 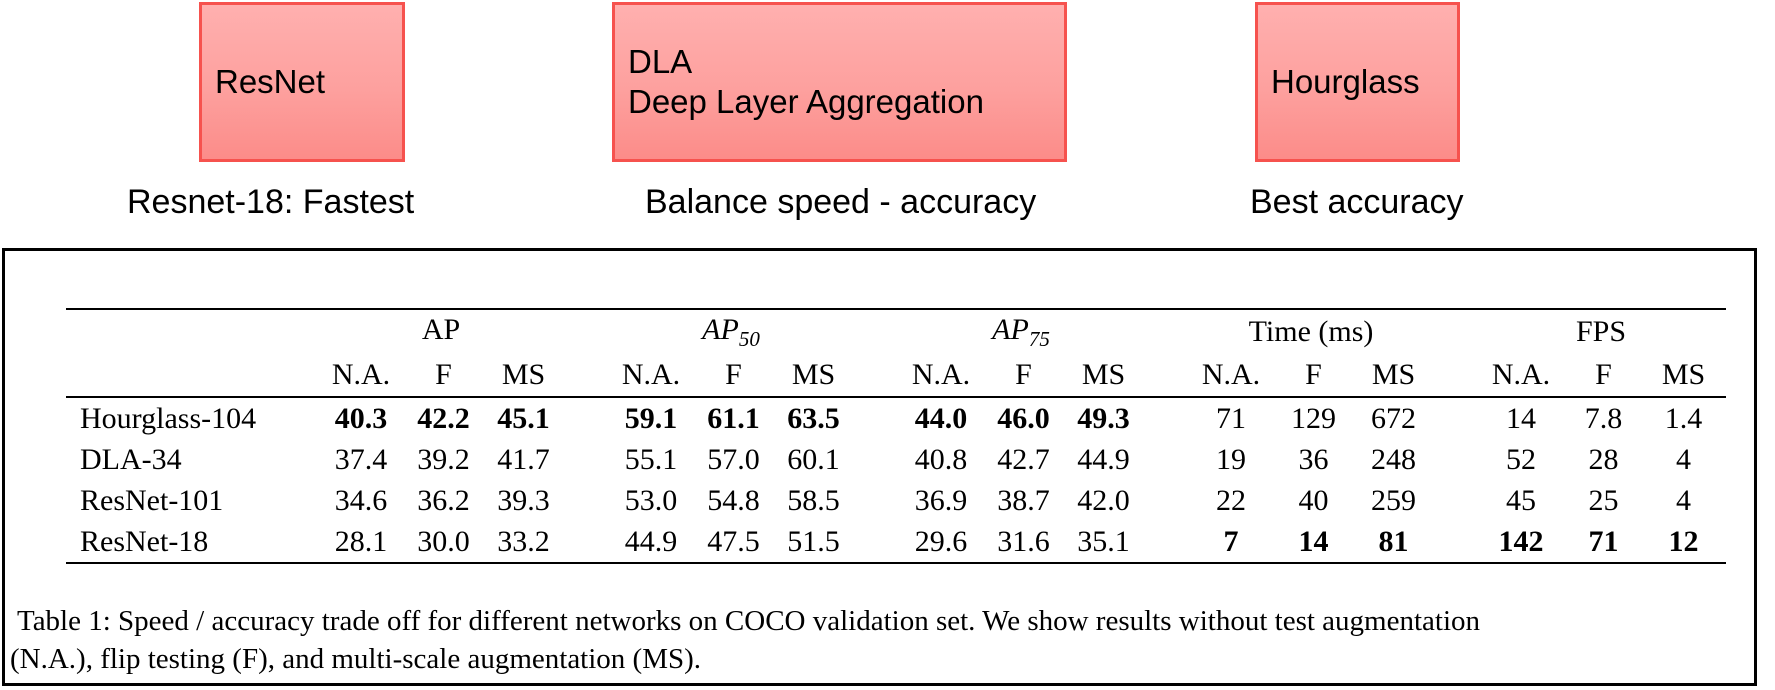 I want to click on hourglass-box-label: Hourglass, so click(x=1345, y=81).